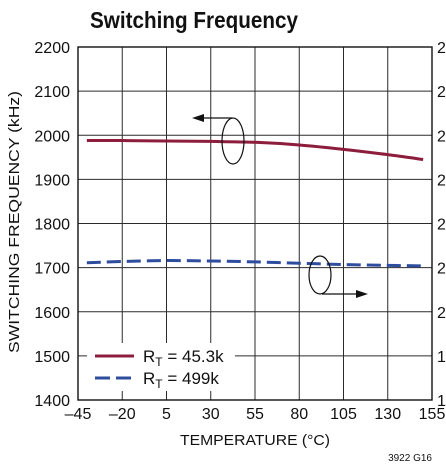 The height and width of the screenshot is (467, 446). Describe the element at coordinates (211, 414) in the screenshot. I see `x-tick-label: 30` at that location.